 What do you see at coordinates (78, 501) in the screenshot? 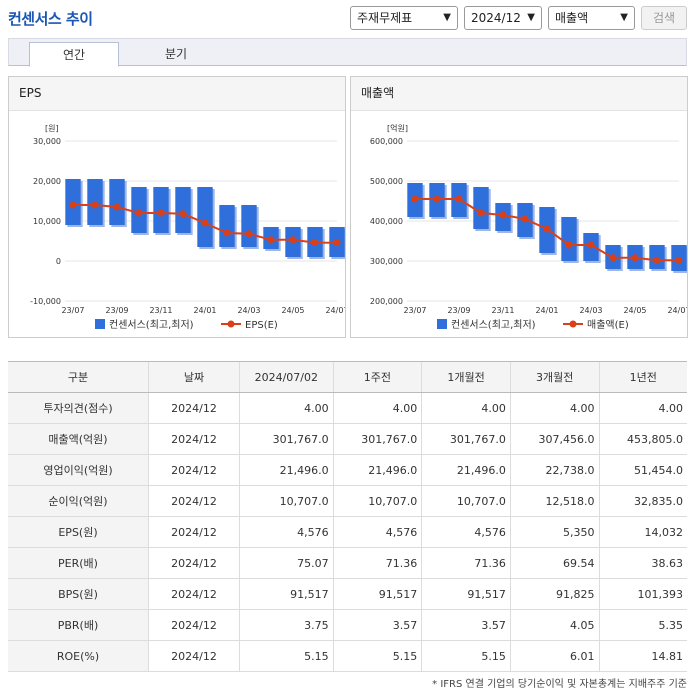
I see `row-label: 순이익(억원)` at bounding box center [78, 501].